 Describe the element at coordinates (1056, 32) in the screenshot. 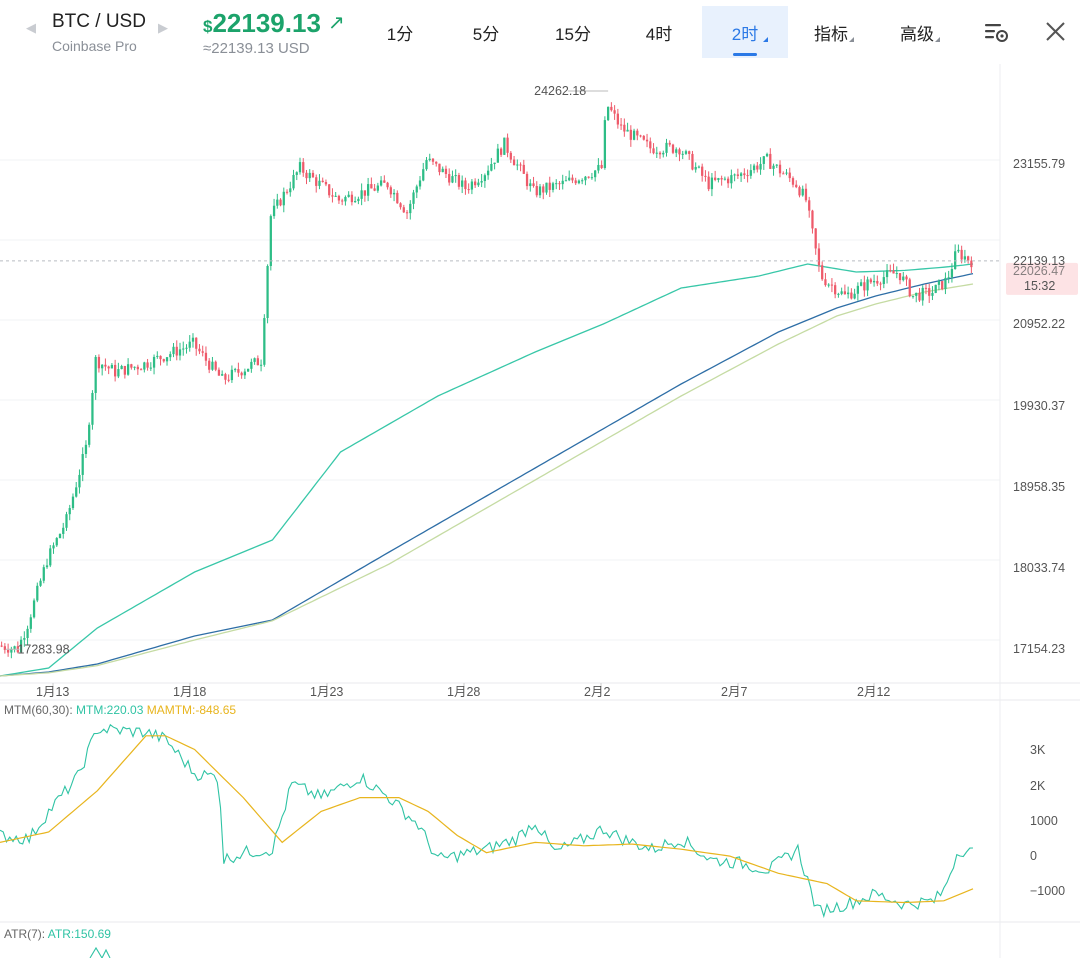

I see `close-icon` at that location.